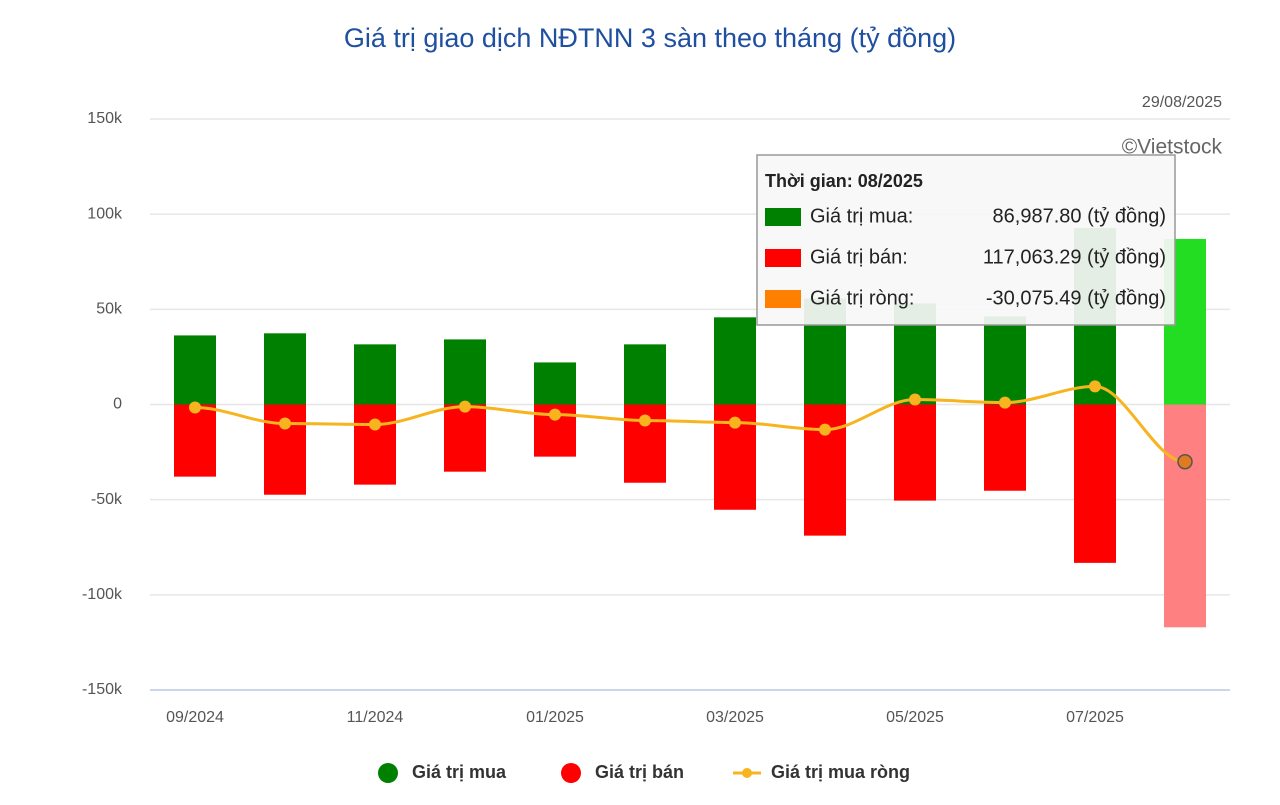  Describe the element at coordinates (105, 213) in the screenshot. I see `y-tick-label: 100k` at that location.